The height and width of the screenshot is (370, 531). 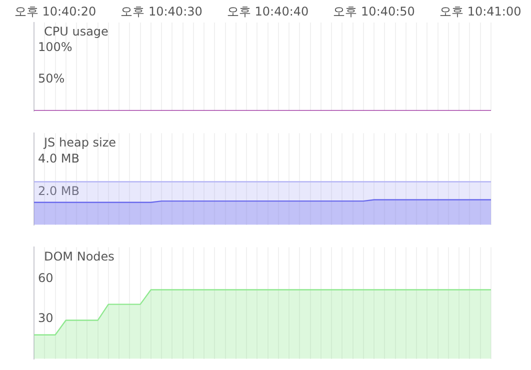 I want to click on x-tick-label: 오후 10:41:00, so click(x=481, y=11).